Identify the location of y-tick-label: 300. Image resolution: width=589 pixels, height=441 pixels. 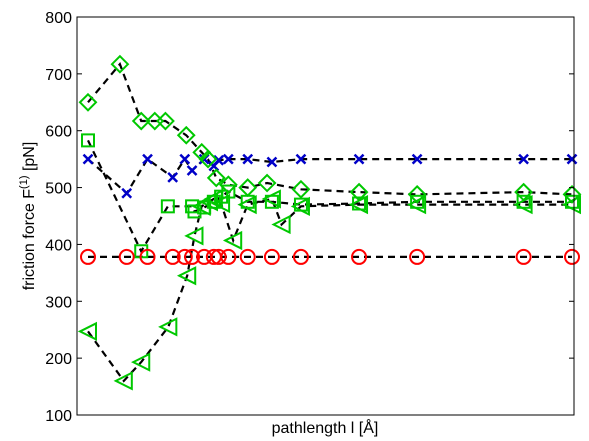
(58, 302).